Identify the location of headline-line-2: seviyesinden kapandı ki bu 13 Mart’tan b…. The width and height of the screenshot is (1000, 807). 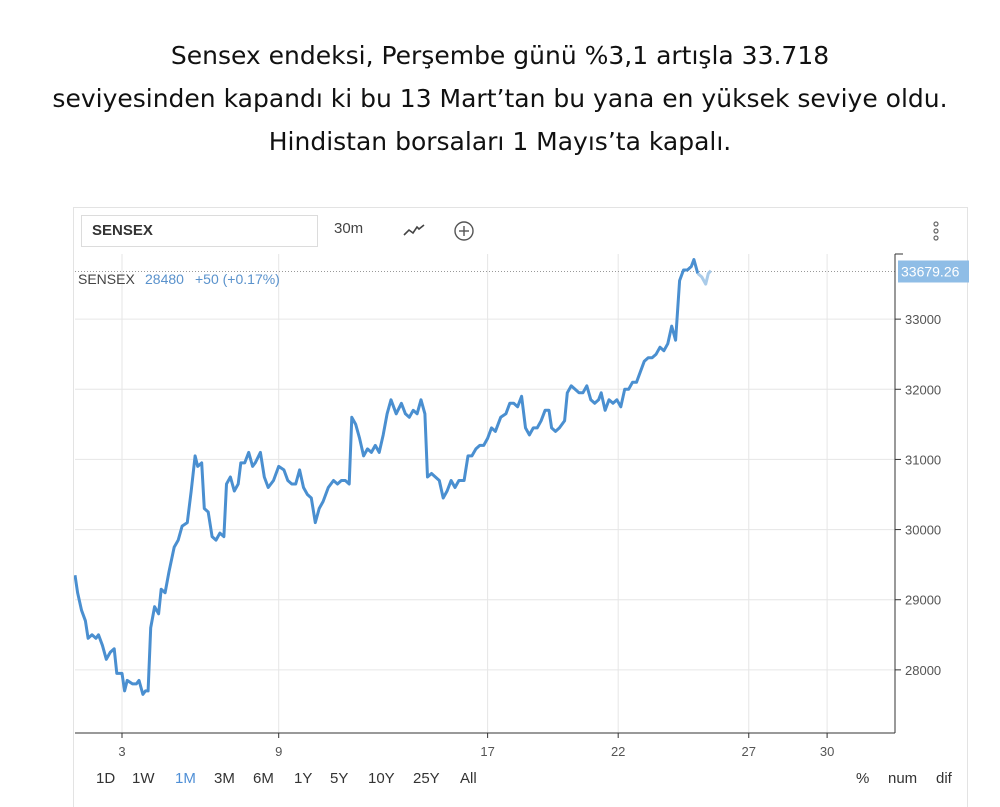
(500, 98).